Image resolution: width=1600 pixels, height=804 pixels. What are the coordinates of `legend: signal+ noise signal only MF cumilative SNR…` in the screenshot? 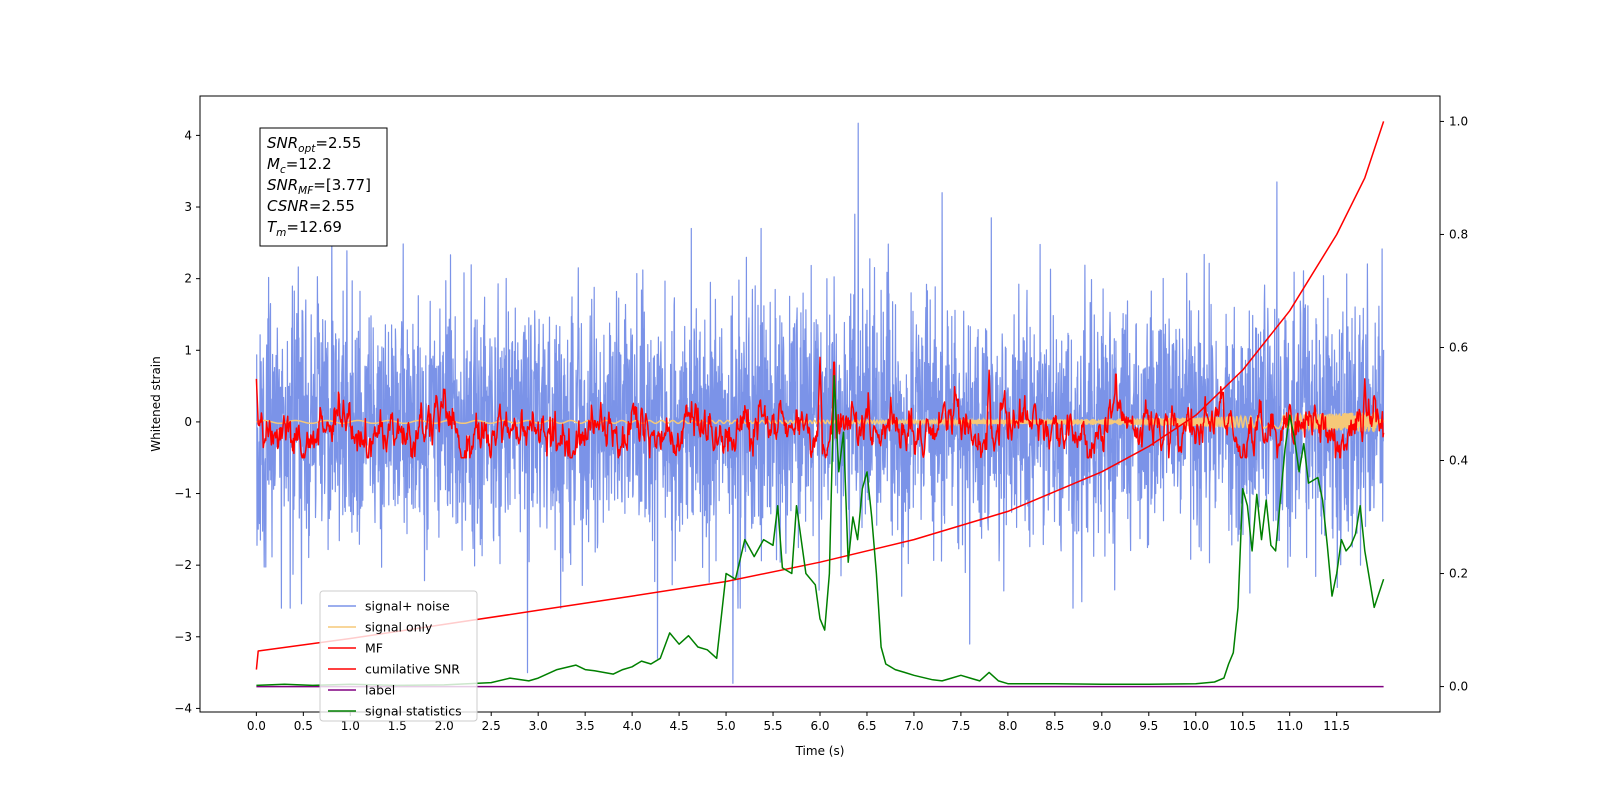 It's located at (398, 656).